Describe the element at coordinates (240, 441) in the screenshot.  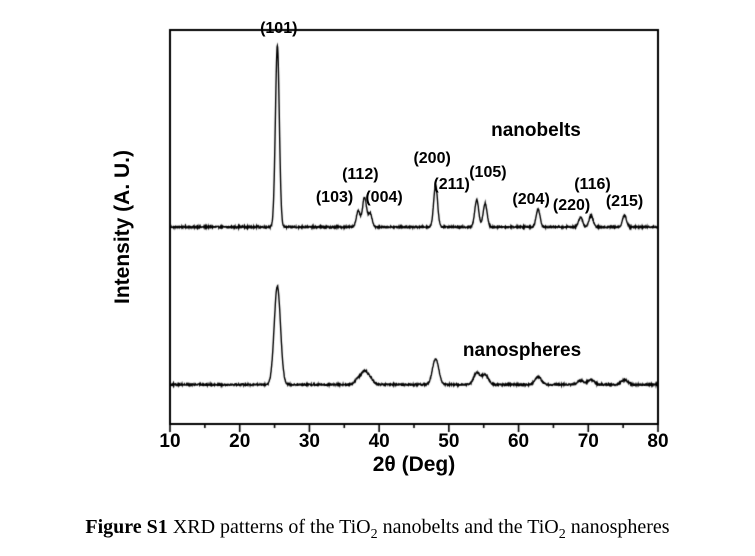
I see `x-tick-label: 20` at that location.